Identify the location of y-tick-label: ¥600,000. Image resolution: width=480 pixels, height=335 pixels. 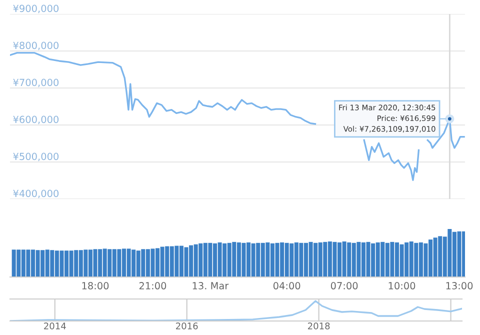
(36, 120).